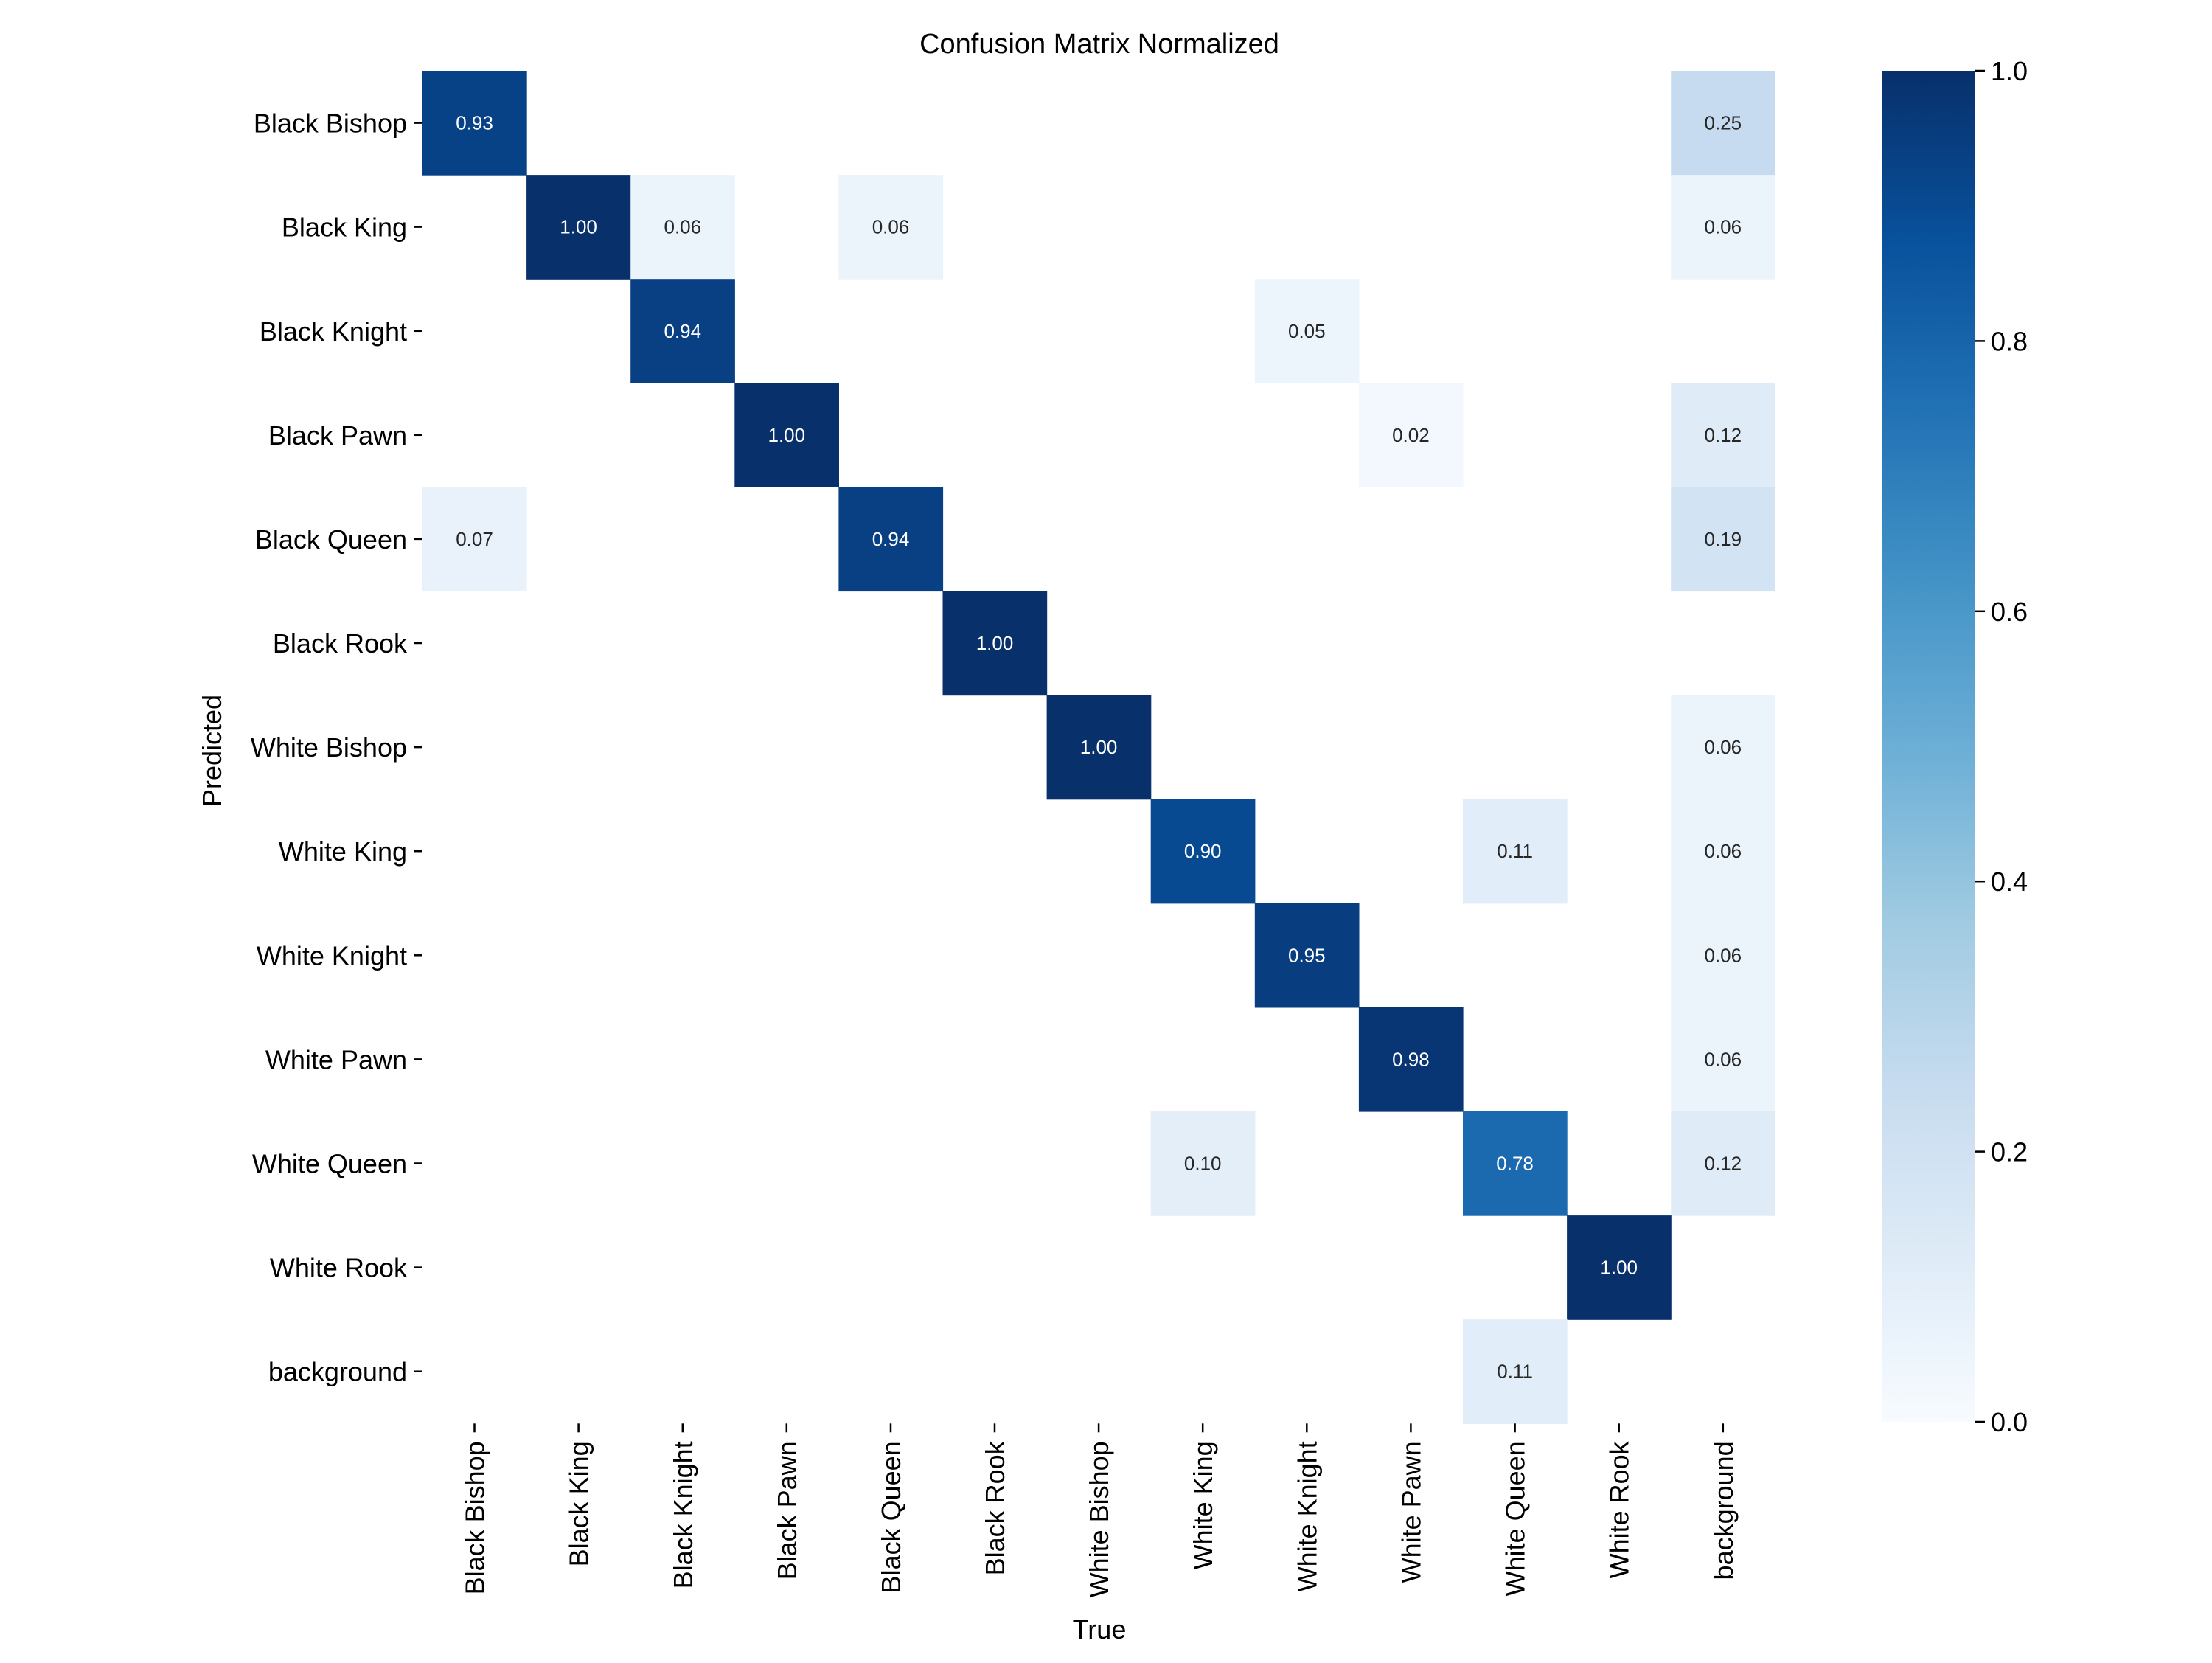 The width and height of the screenshot is (2212, 1663). I want to click on colorbar-tick-label: 0.2, so click(2009, 1152).